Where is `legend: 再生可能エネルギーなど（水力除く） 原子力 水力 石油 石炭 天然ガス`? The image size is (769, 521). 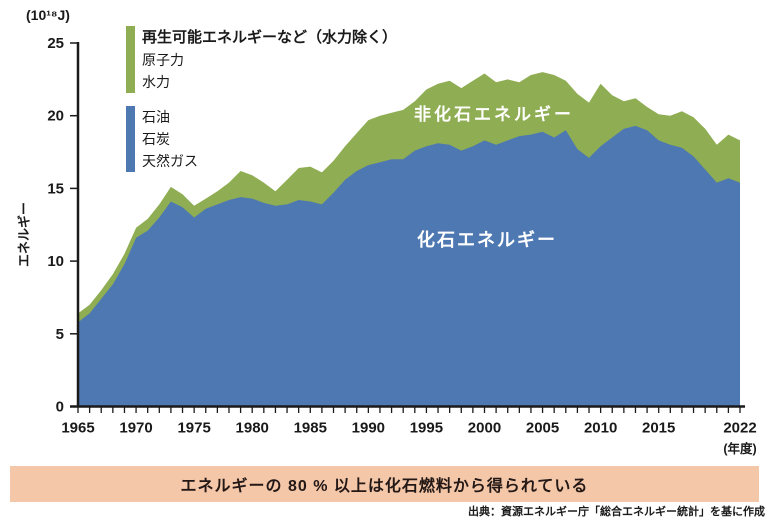 legend: 再生可能エネルギーなど（水力除く） 原子力 水力 石油 石炭 天然ガス is located at coordinates (261, 105).